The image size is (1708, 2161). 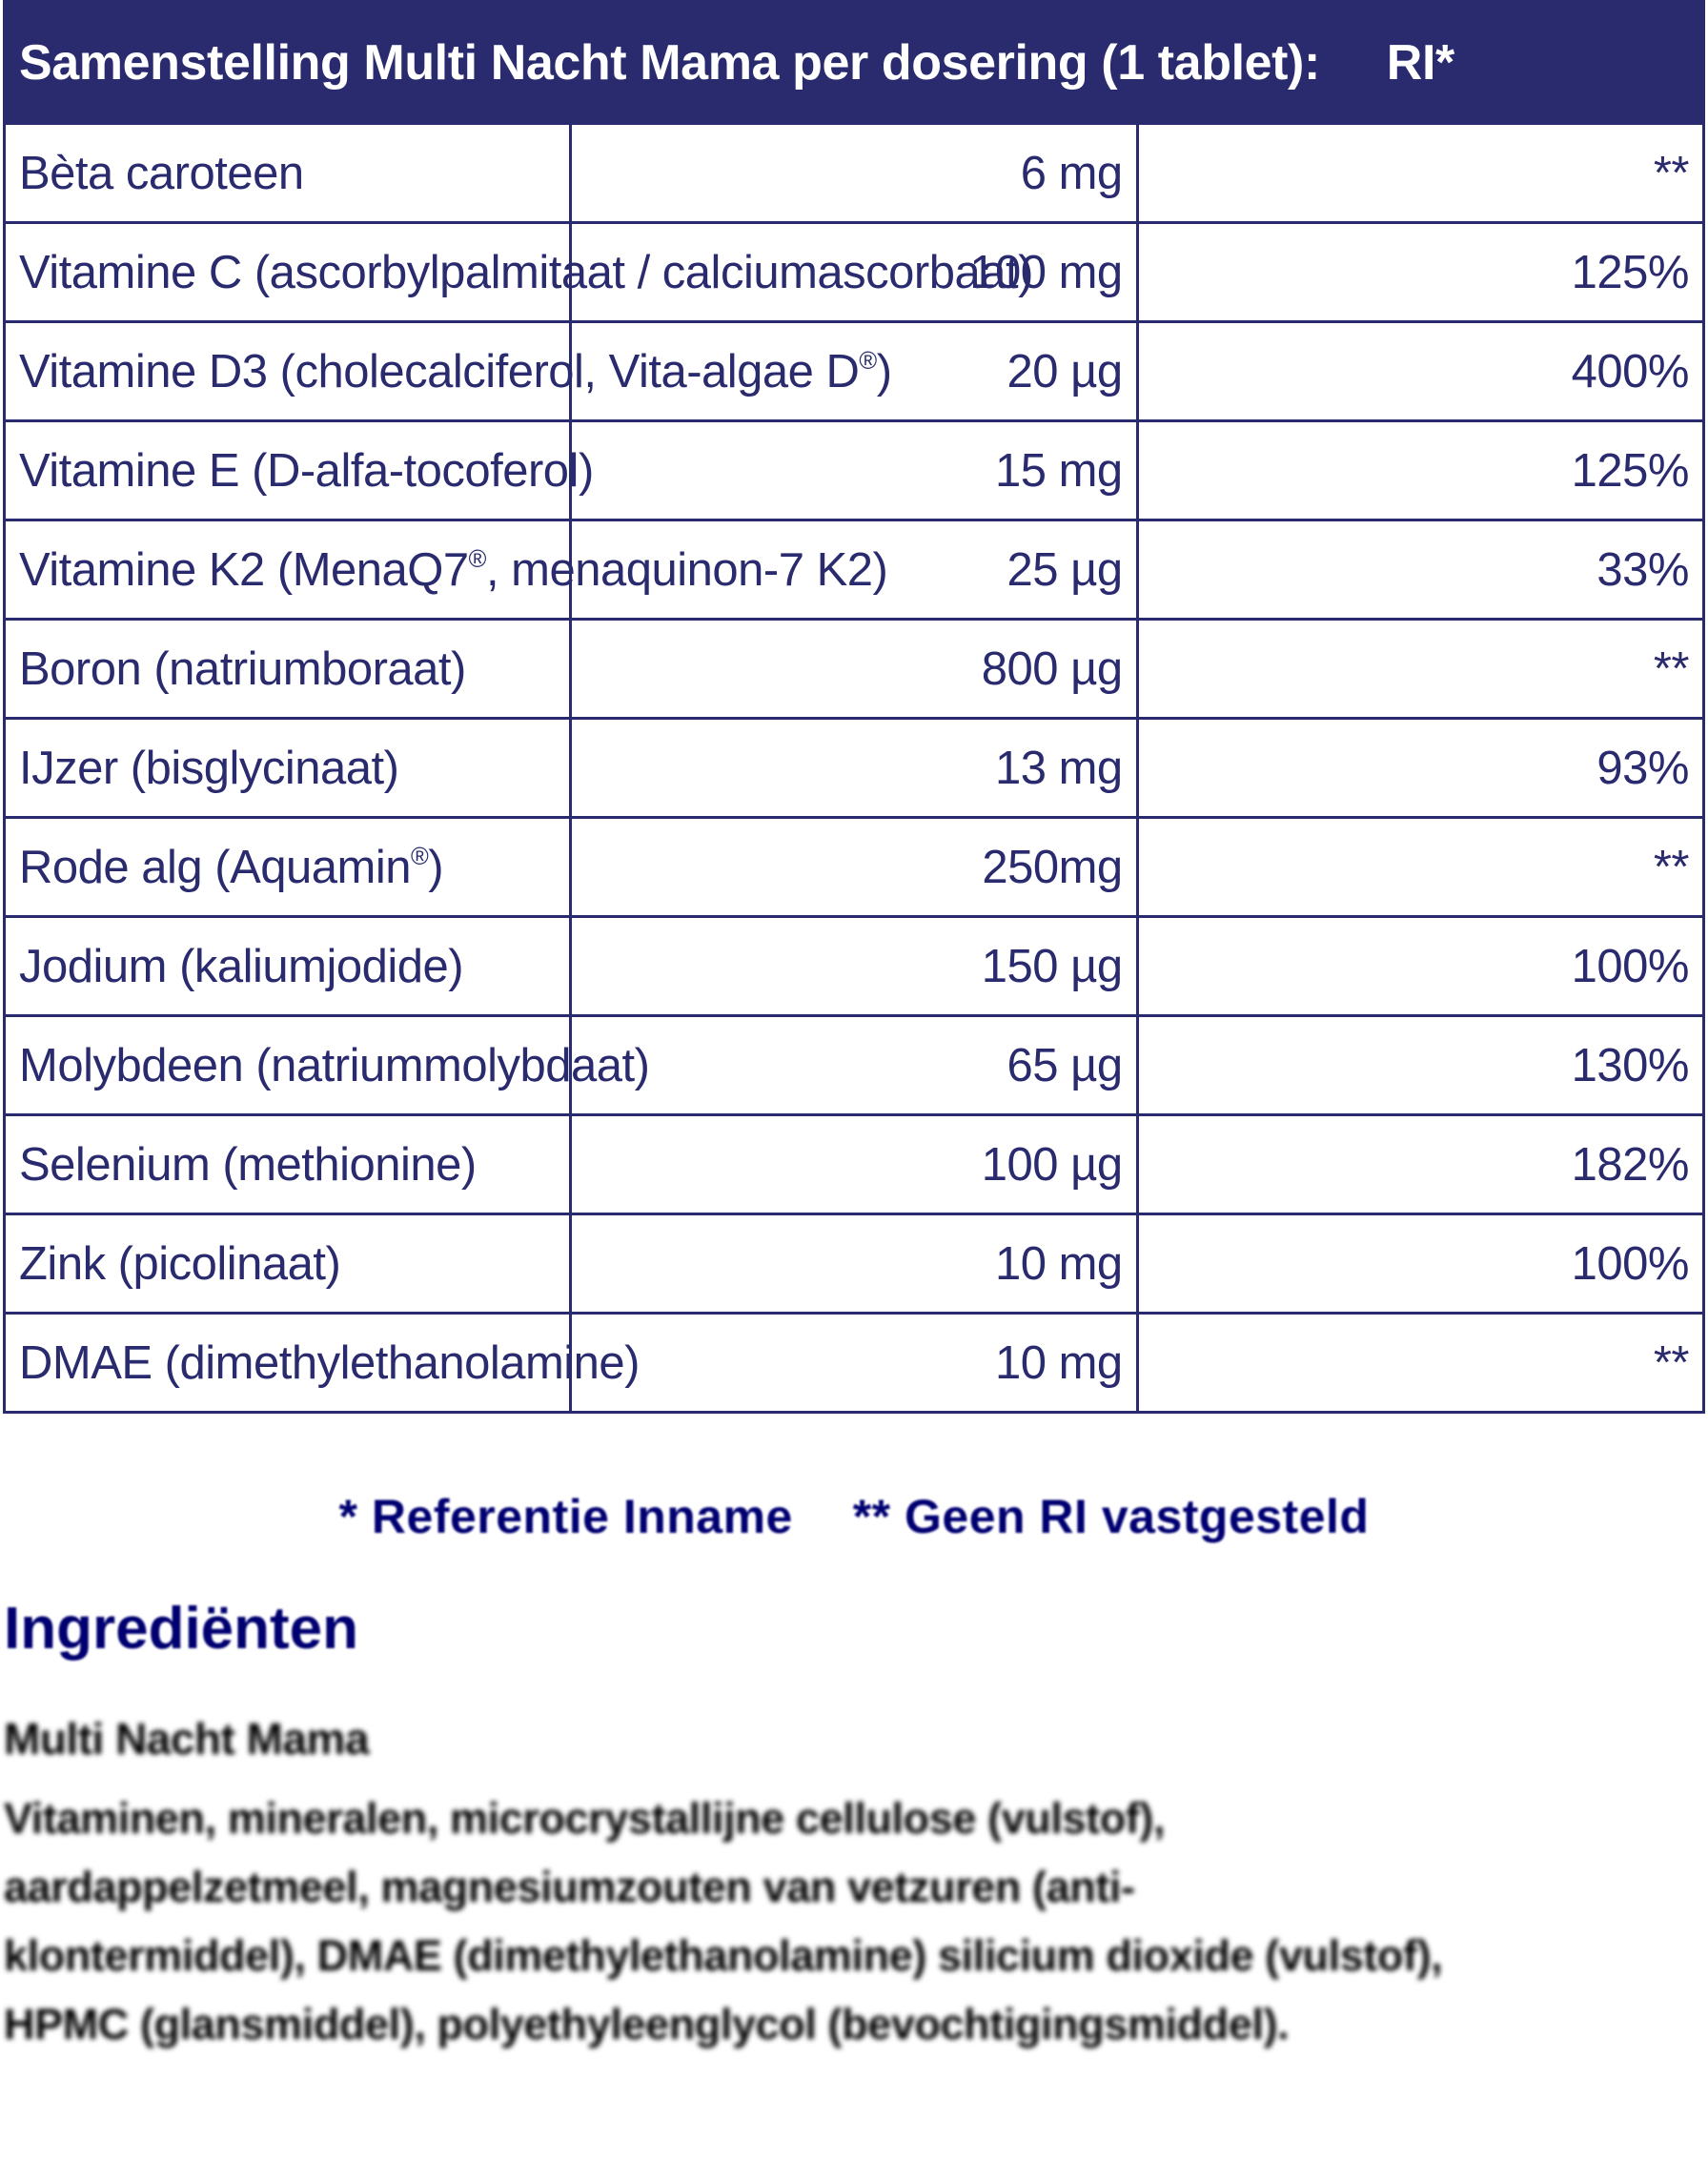 I want to click on nutrient-amount: 65 µg, so click(x=854, y=1065).